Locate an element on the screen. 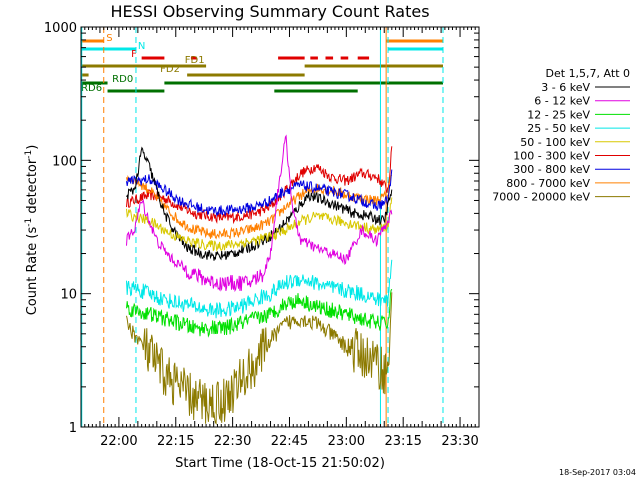 This screenshot has width=640, height=480. y-axis-label: Count Rate (s-1 detector-1) is located at coordinates (32, 230).